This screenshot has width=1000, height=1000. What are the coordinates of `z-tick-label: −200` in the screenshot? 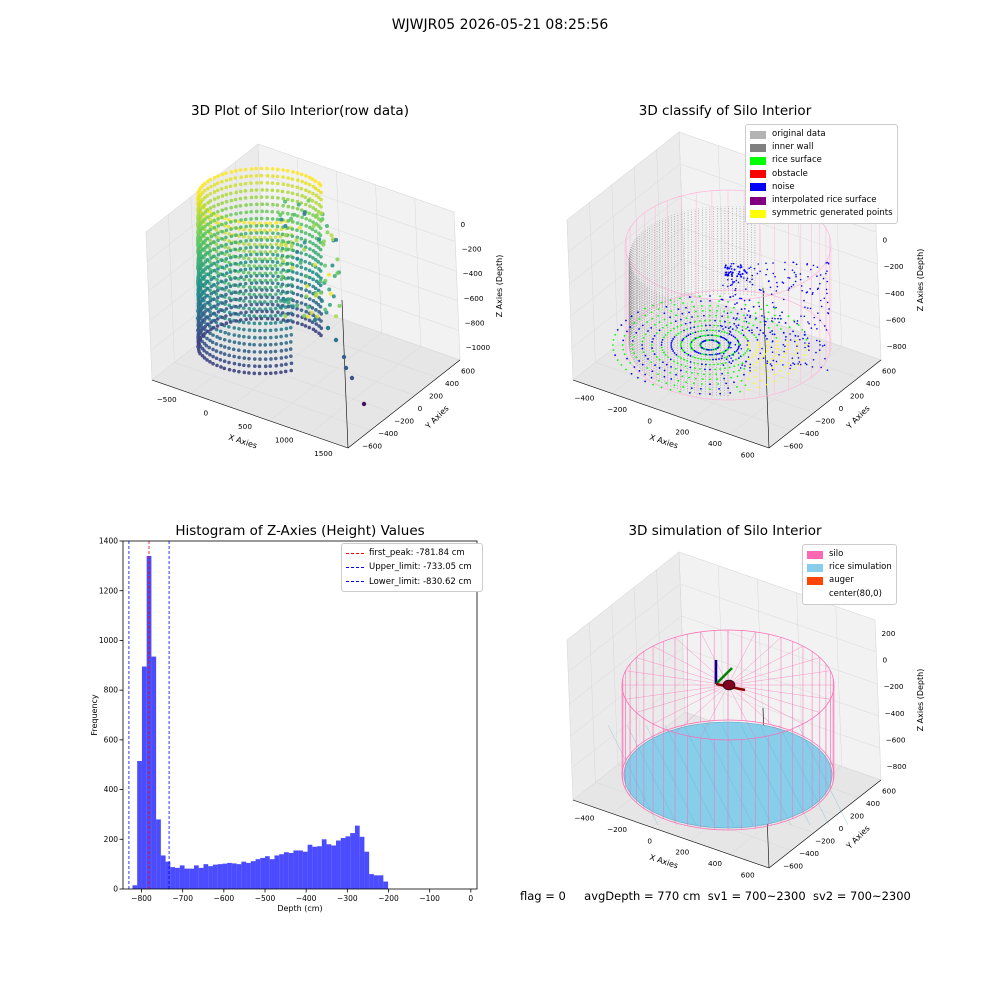 It's located at (894, 686).